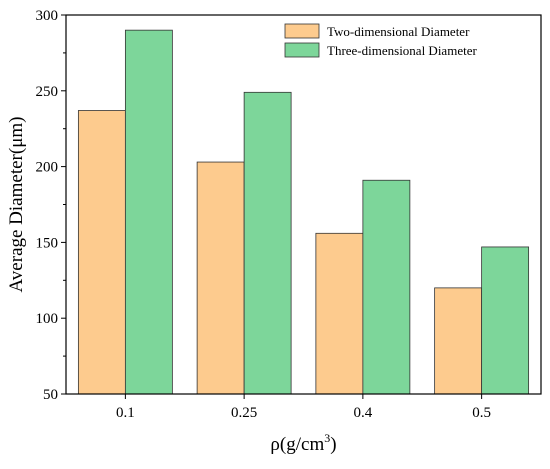 The height and width of the screenshot is (469, 550). I want to click on x-axis-label: ρ(g/cm3), so click(303, 443).